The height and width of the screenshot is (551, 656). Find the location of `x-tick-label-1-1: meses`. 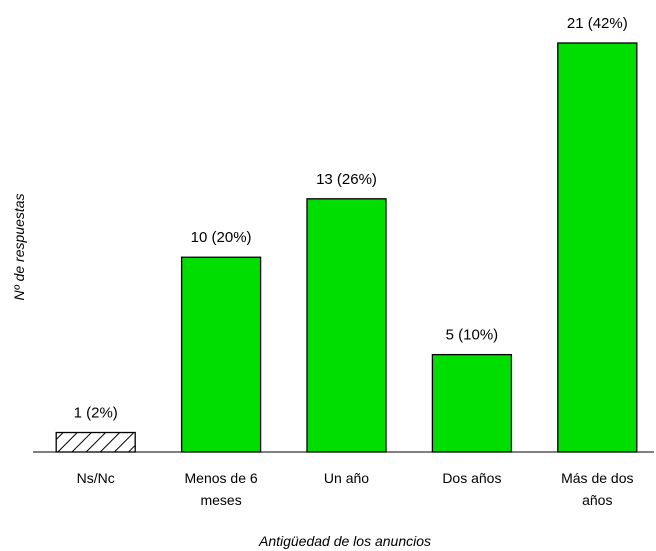

x-tick-label-1-1: meses is located at coordinates (220, 500).